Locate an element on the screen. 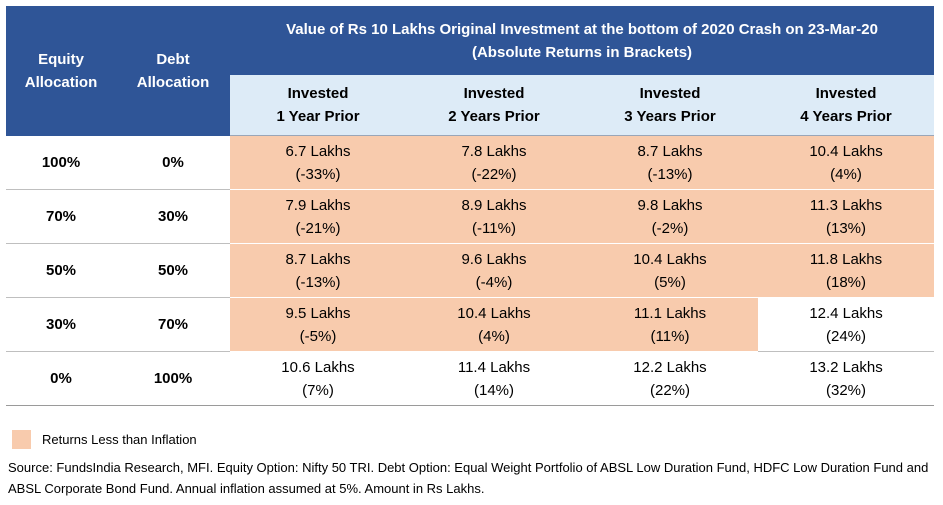 This screenshot has width=943, height=505. value-cell: 12.4 Lakhs (24%) is located at coordinates (846, 324).